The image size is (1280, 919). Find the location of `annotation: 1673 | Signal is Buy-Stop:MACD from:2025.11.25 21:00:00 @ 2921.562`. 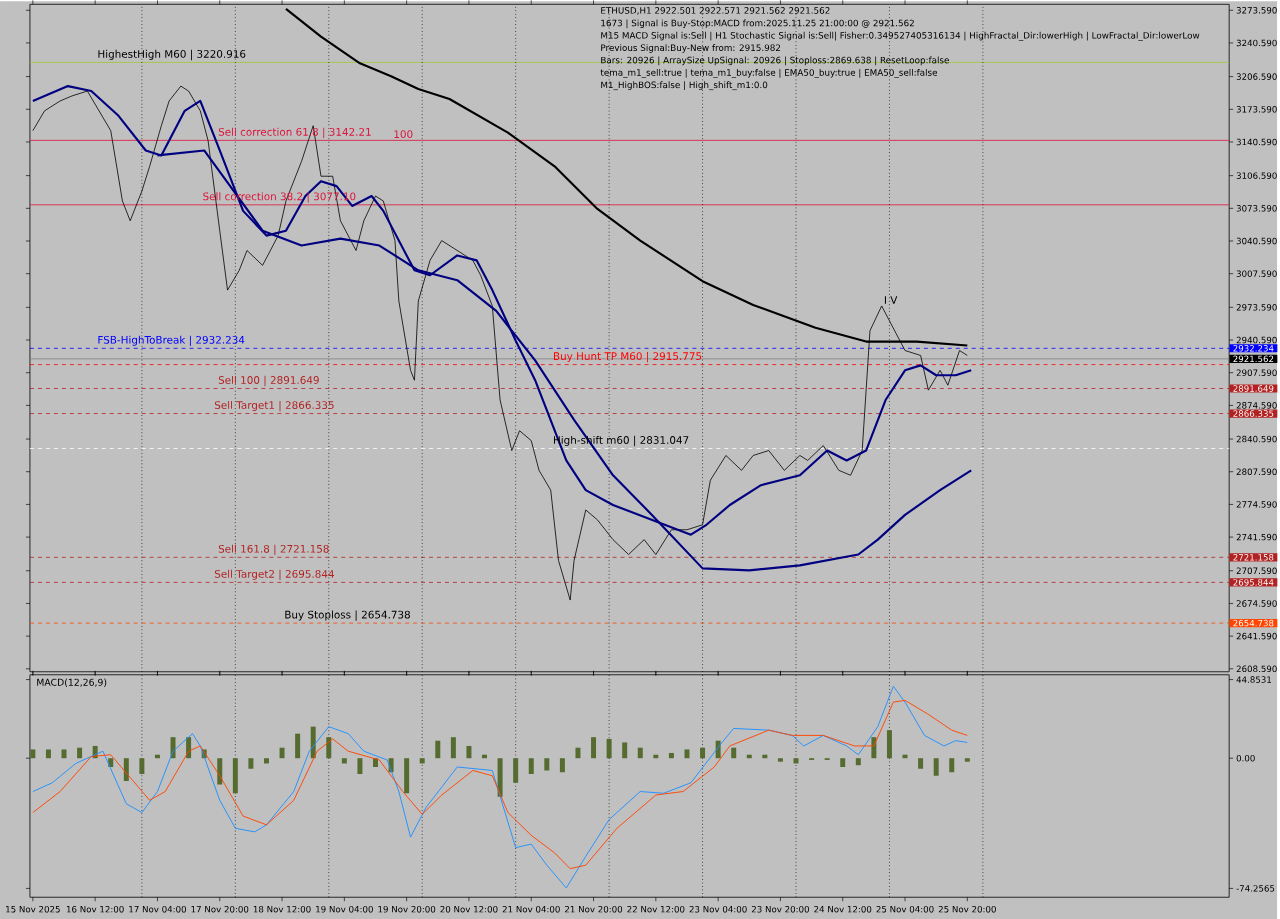

annotation: 1673 | Signal is Buy-Stop:MACD from:2025.11.25 21:00:00 @ 2921.562 is located at coordinates (757, 24).